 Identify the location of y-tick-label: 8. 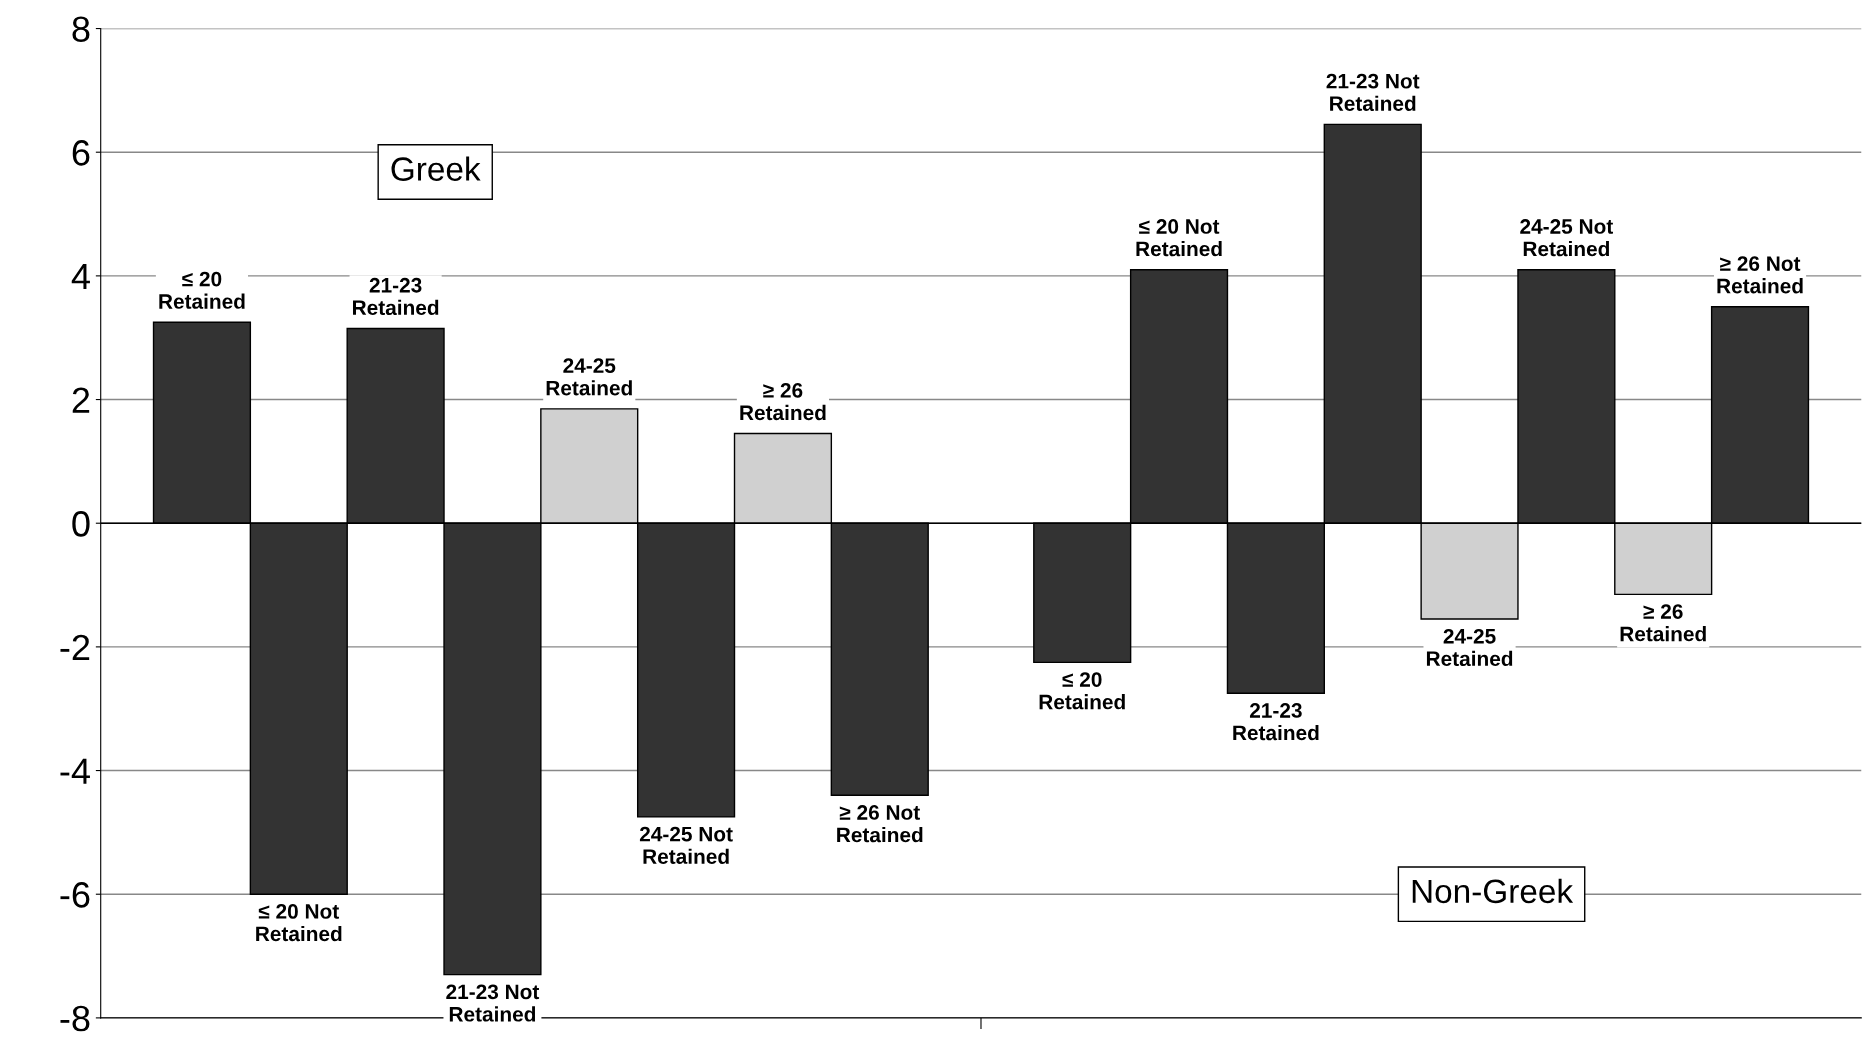
(81, 29).